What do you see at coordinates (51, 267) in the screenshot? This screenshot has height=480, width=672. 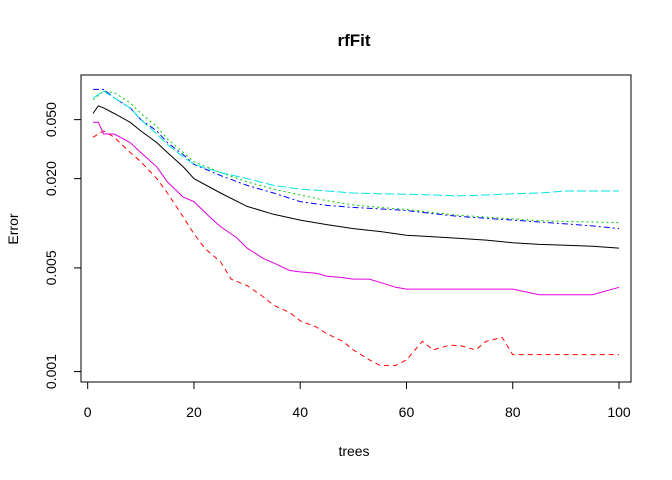 I see `y-tick-label: 0.005` at bounding box center [51, 267].